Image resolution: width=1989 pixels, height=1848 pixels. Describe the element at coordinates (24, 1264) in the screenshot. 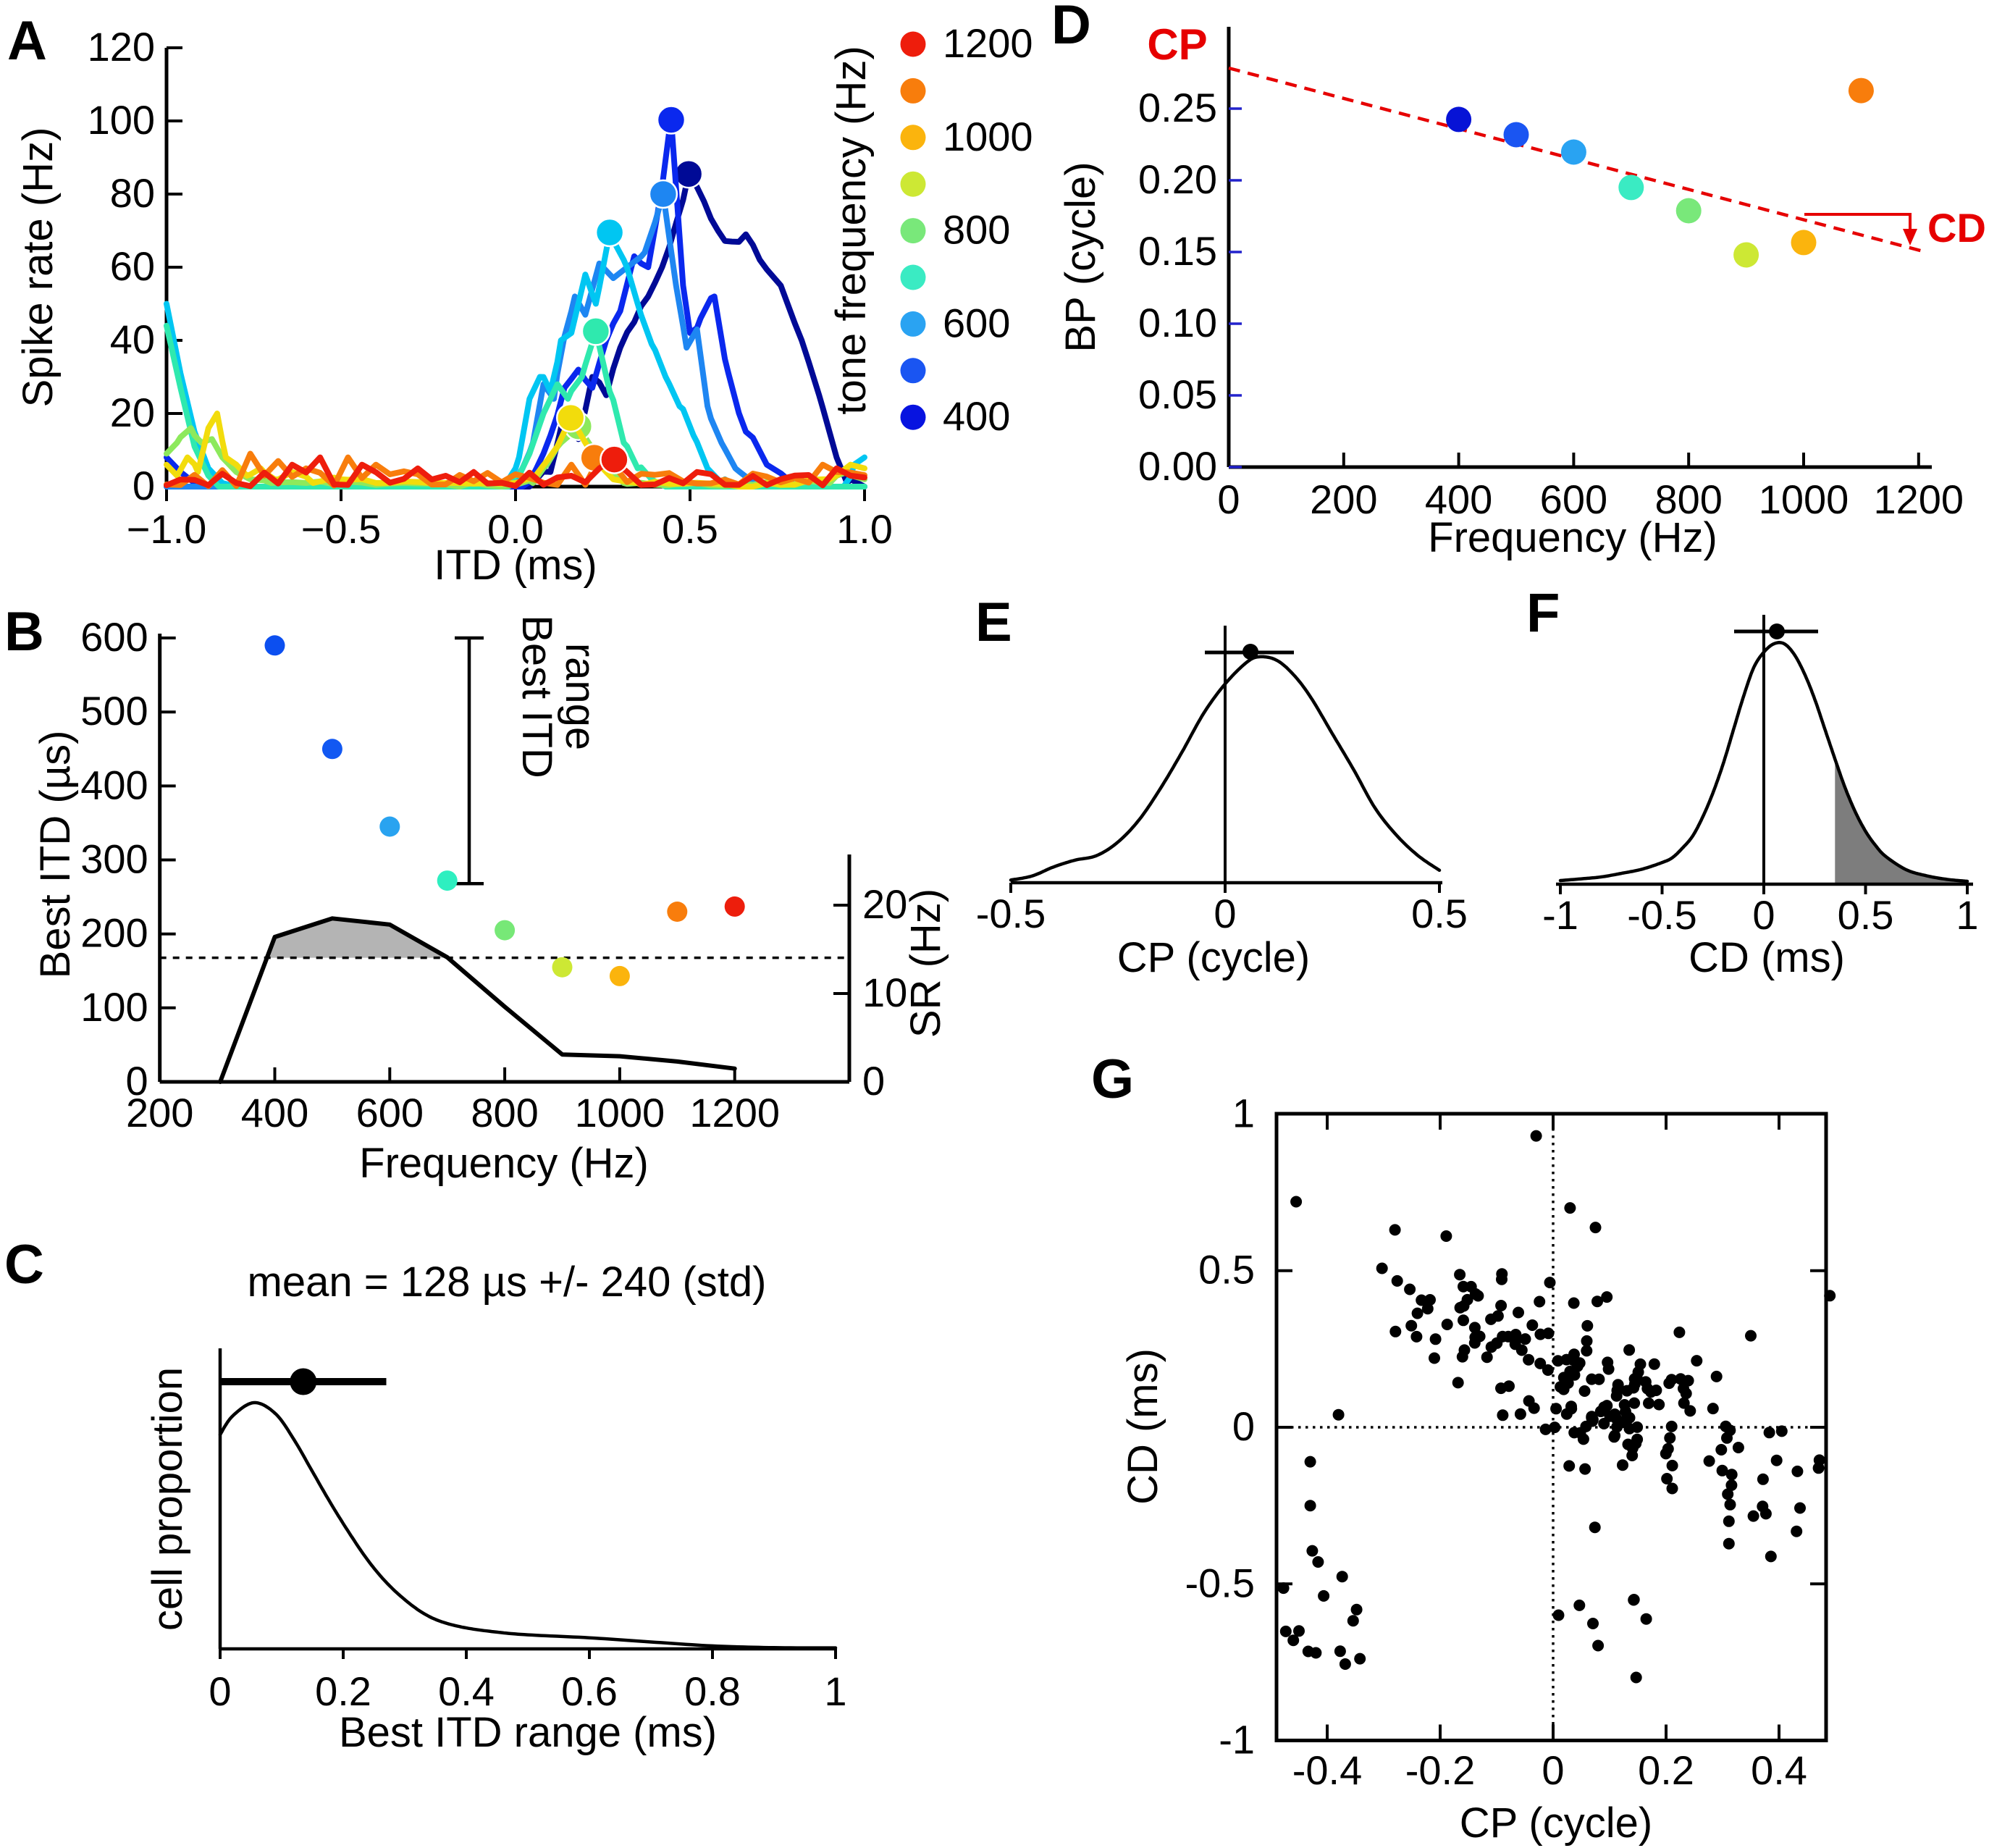

I see `svg-text: C` at that location.